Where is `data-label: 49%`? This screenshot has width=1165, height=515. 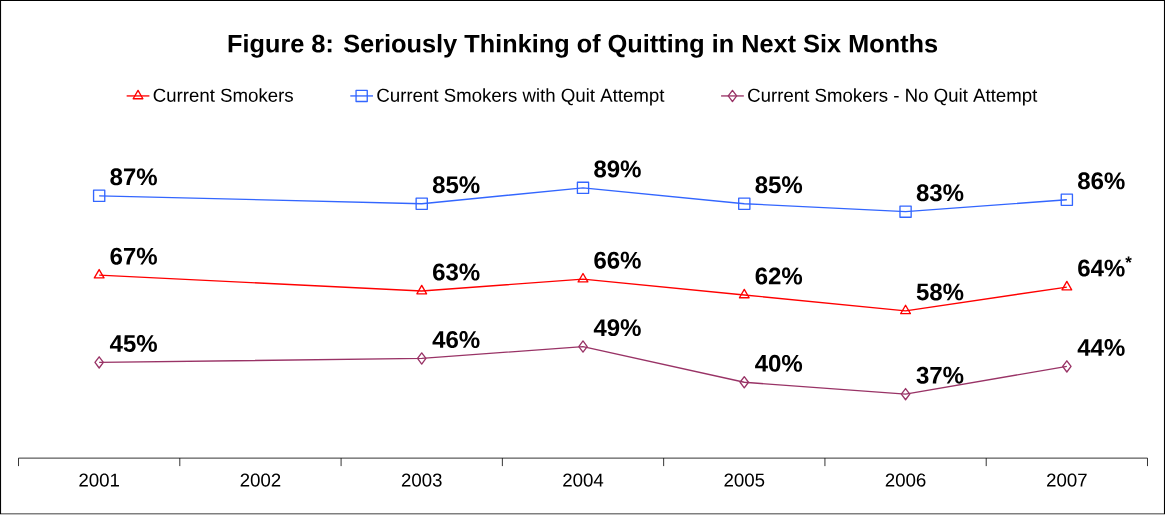 data-label: 49% is located at coordinates (617, 328).